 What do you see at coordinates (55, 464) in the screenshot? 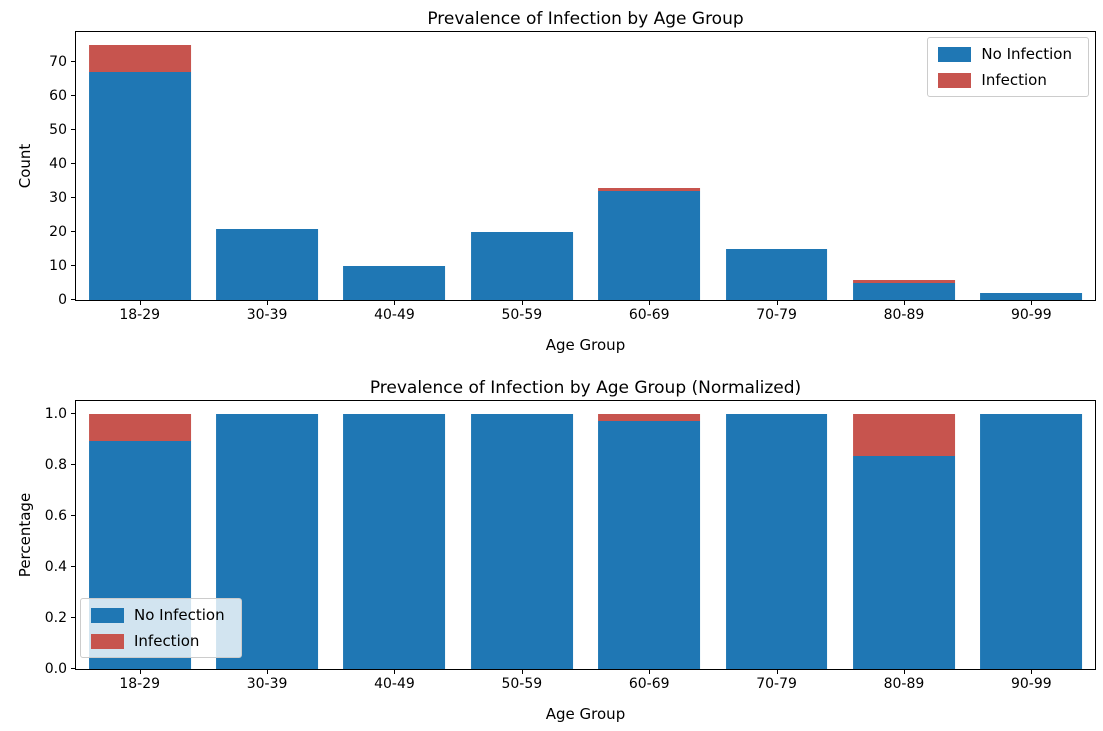
I see `y-tick-label: 0.8` at bounding box center [55, 464].